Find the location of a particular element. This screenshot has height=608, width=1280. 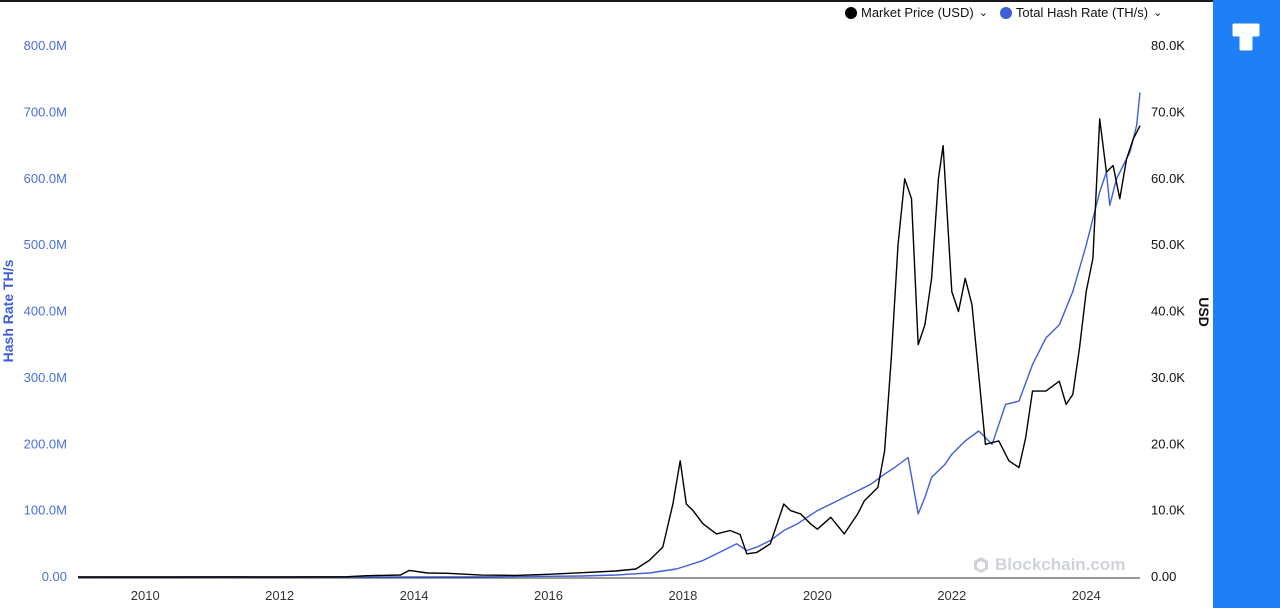

left-tick-label: 700.0M is located at coordinates (45, 111).